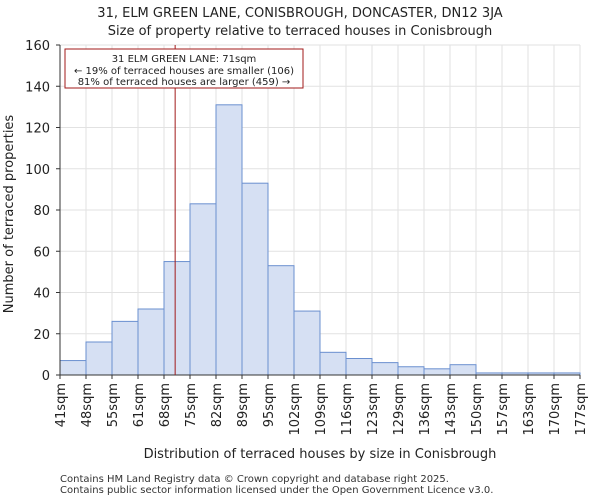 This screenshot has width=600, height=500. Describe the element at coordinates (243, 405) in the screenshot. I see `x-tick-label: 89sqm` at that location.